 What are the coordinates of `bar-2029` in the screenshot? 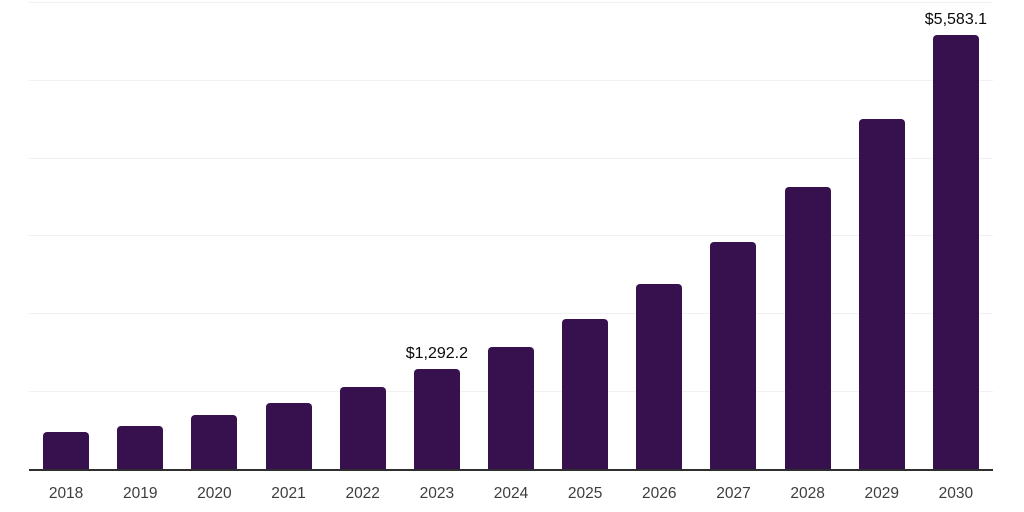 It's located at (881, 294).